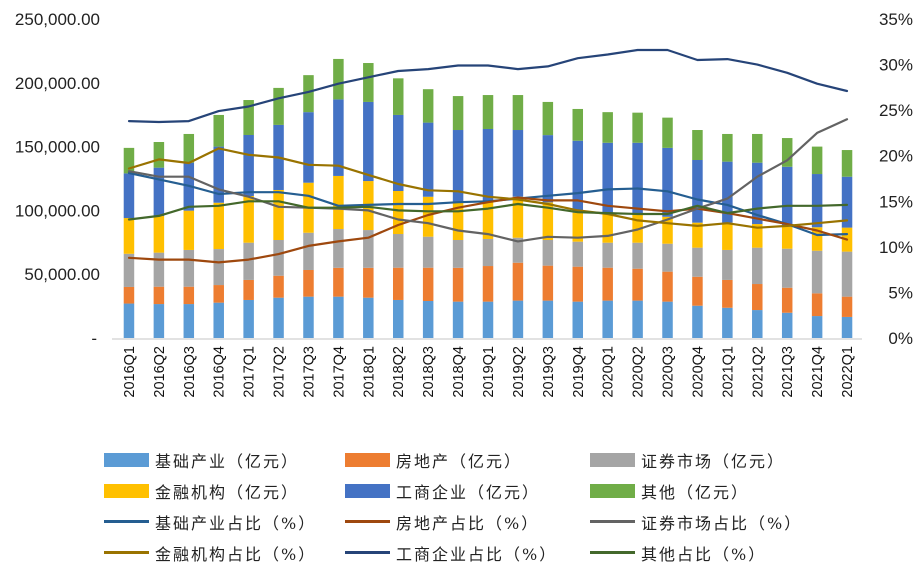 The height and width of the screenshot is (569, 924). Describe the element at coordinates (399, 372) in the screenshot. I see `category-label: 2018Q2` at that location.